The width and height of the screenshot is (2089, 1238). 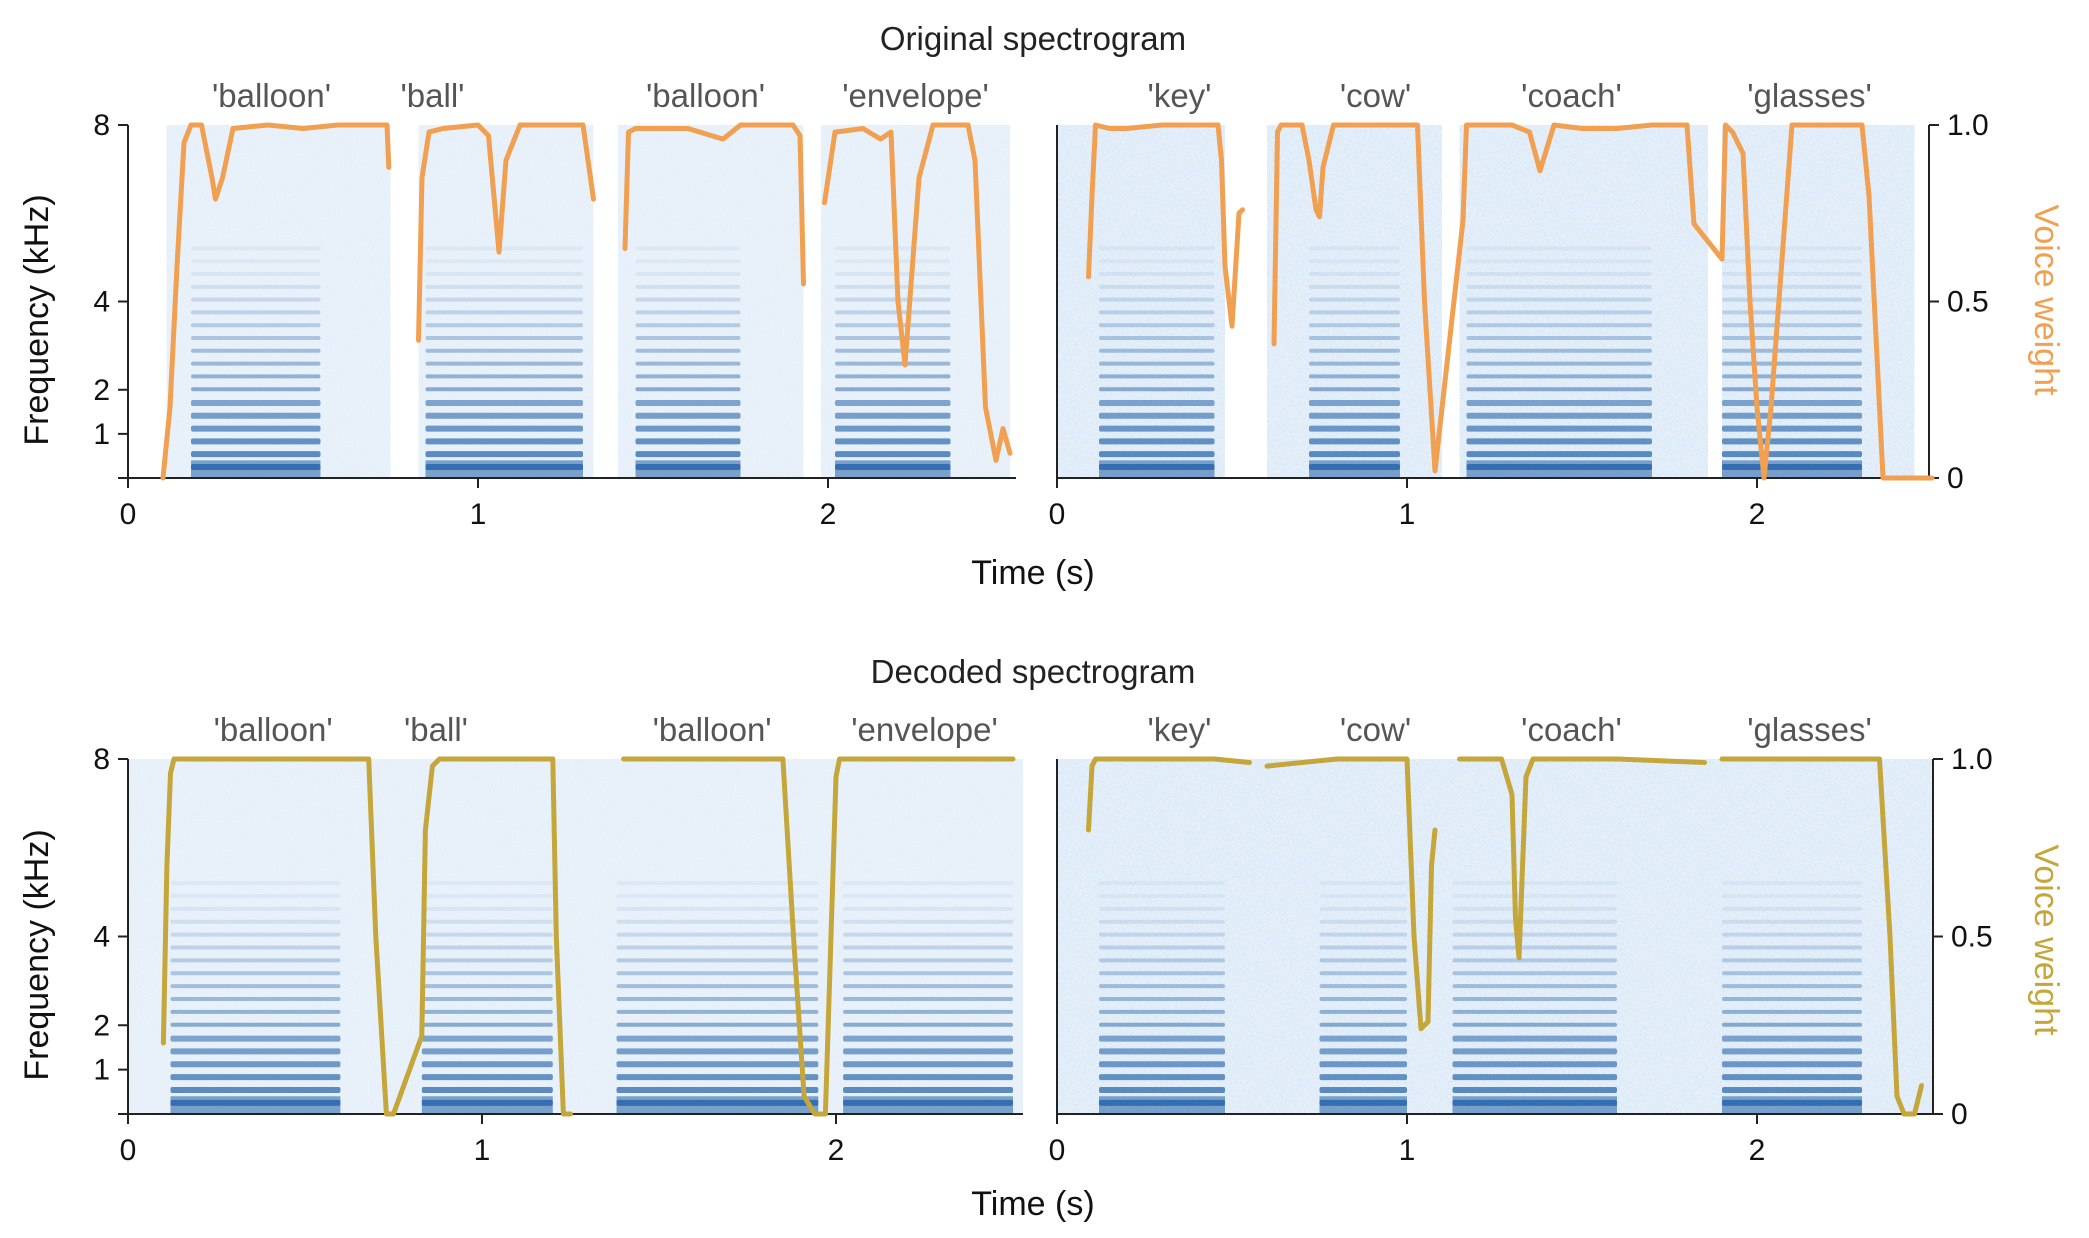 I want to click on voice-weight-label-group: Voice weight, so click(x=2046, y=300).